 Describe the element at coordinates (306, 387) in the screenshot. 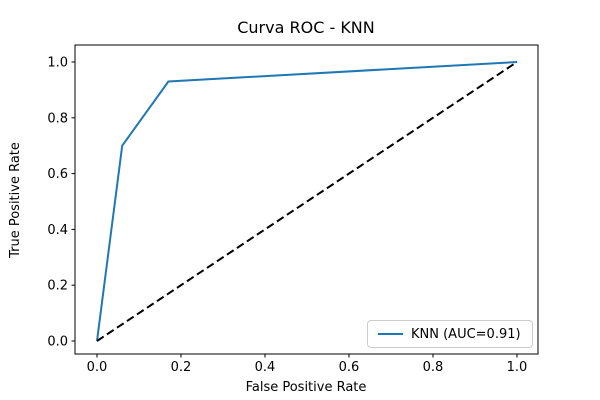

I see `x-axis-label: False Positive Rate` at that location.